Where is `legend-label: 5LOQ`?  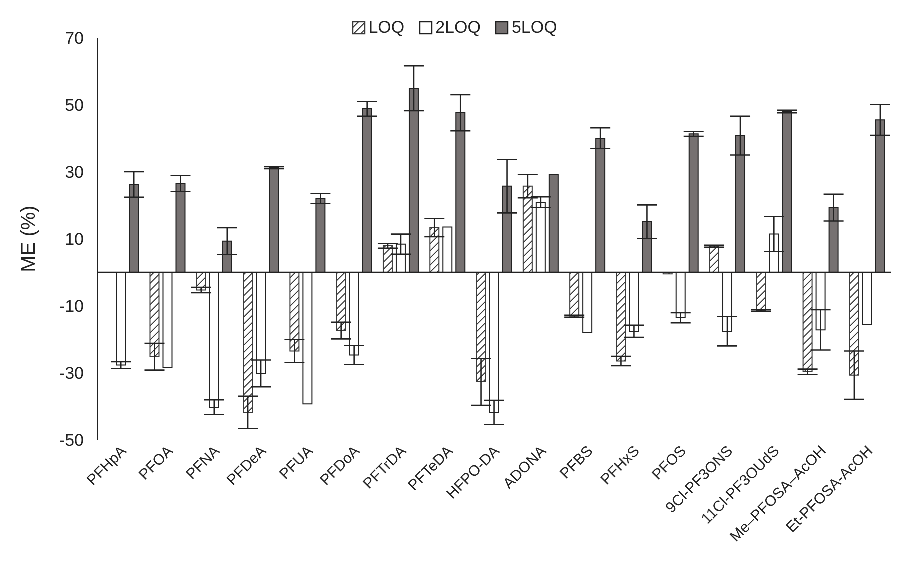 legend-label: 5LOQ is located at coordinates (535, 28).